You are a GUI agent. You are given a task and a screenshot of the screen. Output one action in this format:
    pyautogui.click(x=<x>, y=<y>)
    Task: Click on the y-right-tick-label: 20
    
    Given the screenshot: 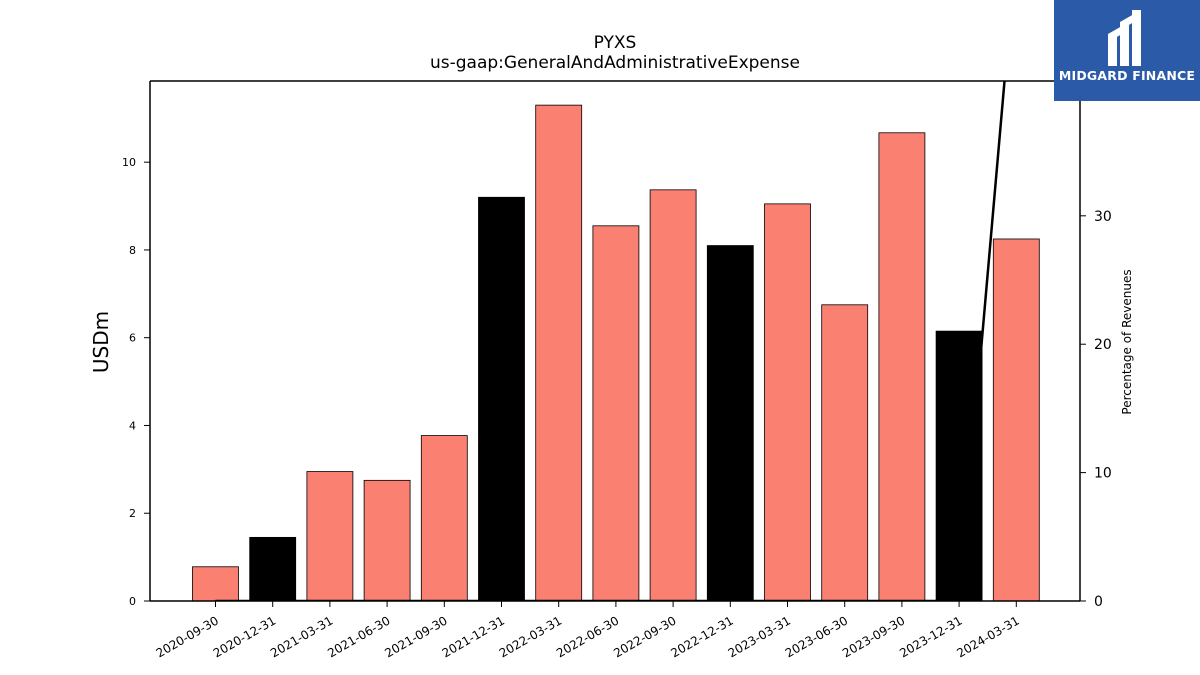 What is the action you would take?
    pyautogui.click(x=1103, y=345)
    